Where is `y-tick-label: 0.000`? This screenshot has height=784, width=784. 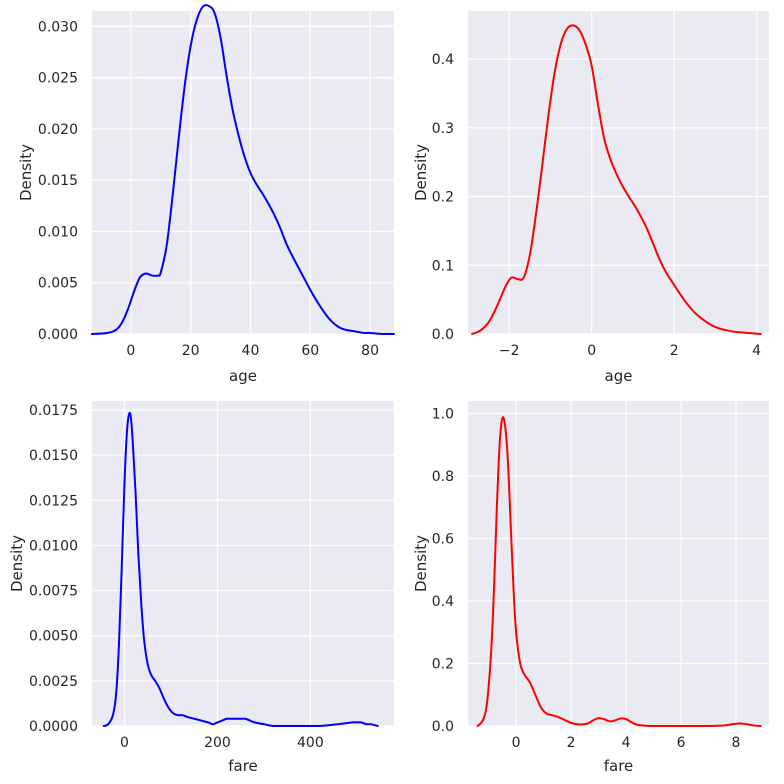 y-tick-label: 0.000 is located at coordinates (58, 335).